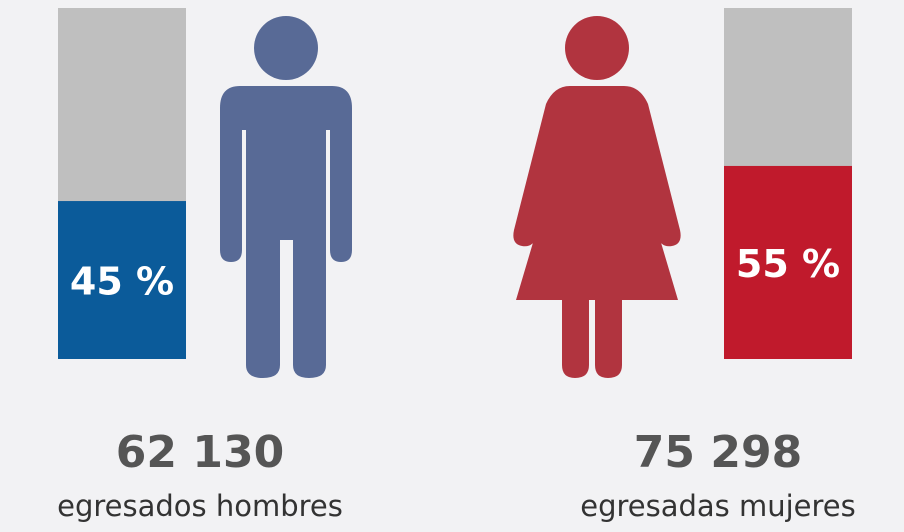 The image size is (904, 532). What do you see at coordinates (200, 452) in the screenshot?
I see `count-label: 62 130` at bounding box center [200, 452].